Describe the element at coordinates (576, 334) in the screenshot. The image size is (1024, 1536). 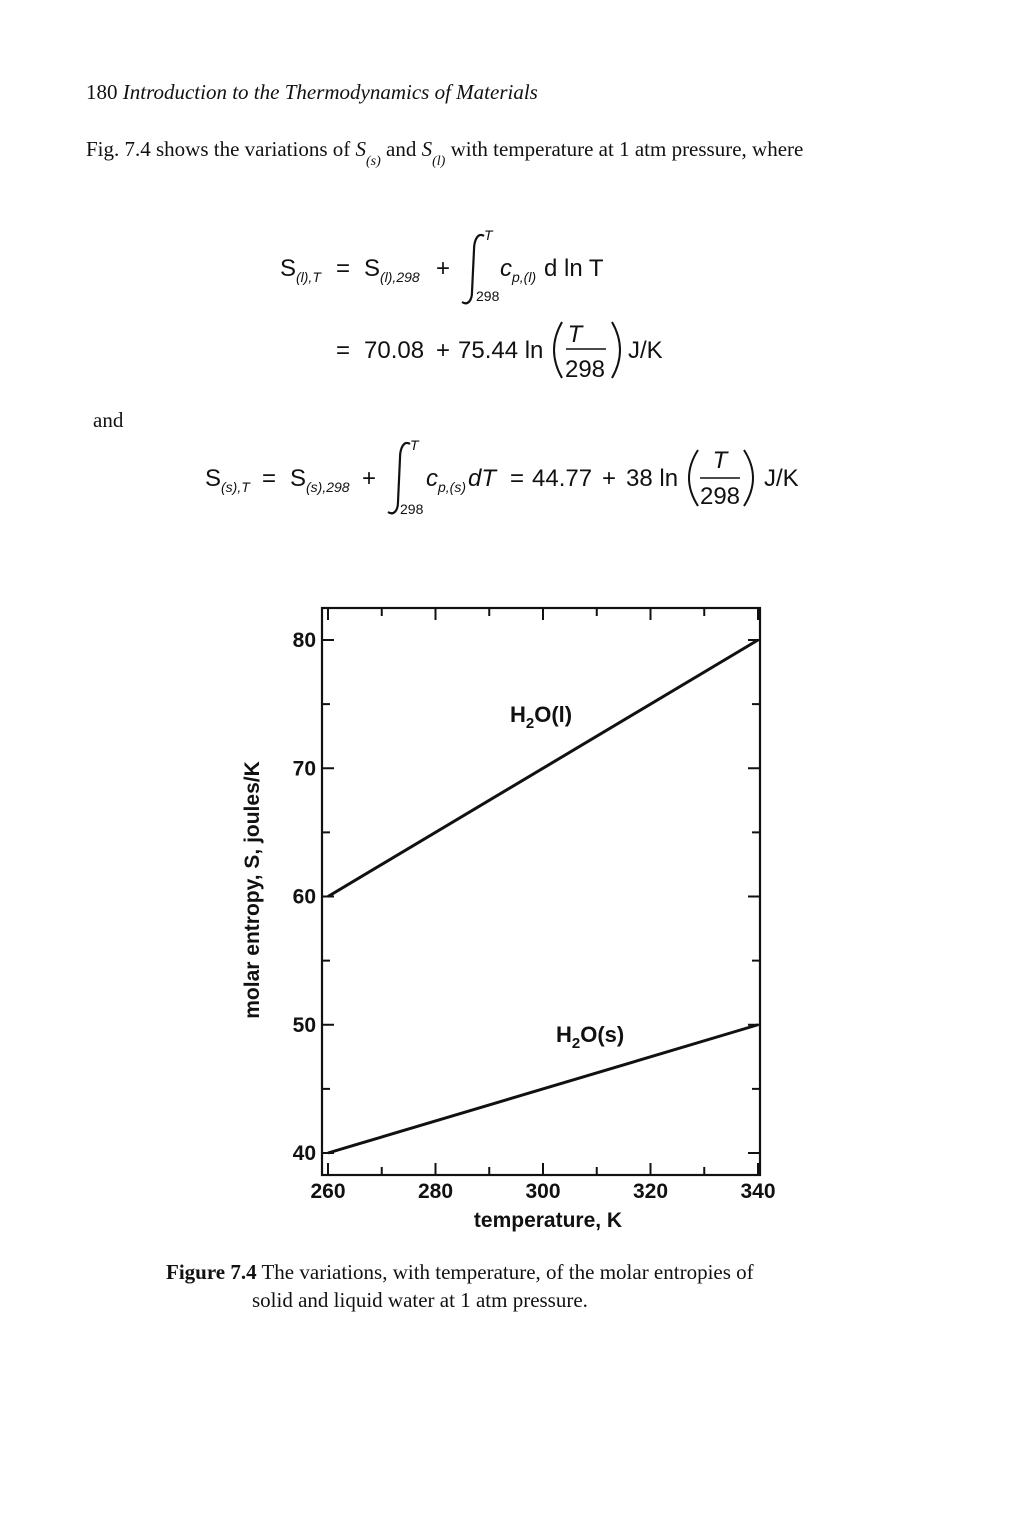
I see `eq-l2-frac-num: T` at that location.